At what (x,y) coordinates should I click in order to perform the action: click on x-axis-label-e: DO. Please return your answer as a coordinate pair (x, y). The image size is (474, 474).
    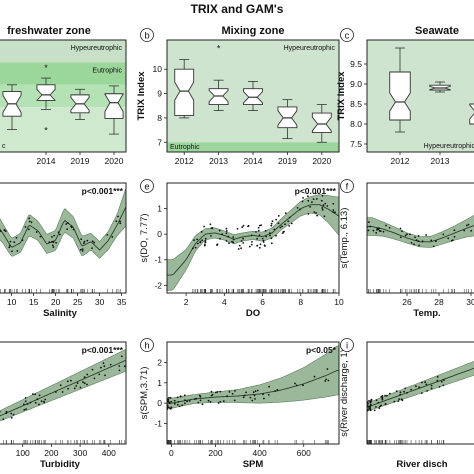
    Looking at the image, I should click on (253, 313).